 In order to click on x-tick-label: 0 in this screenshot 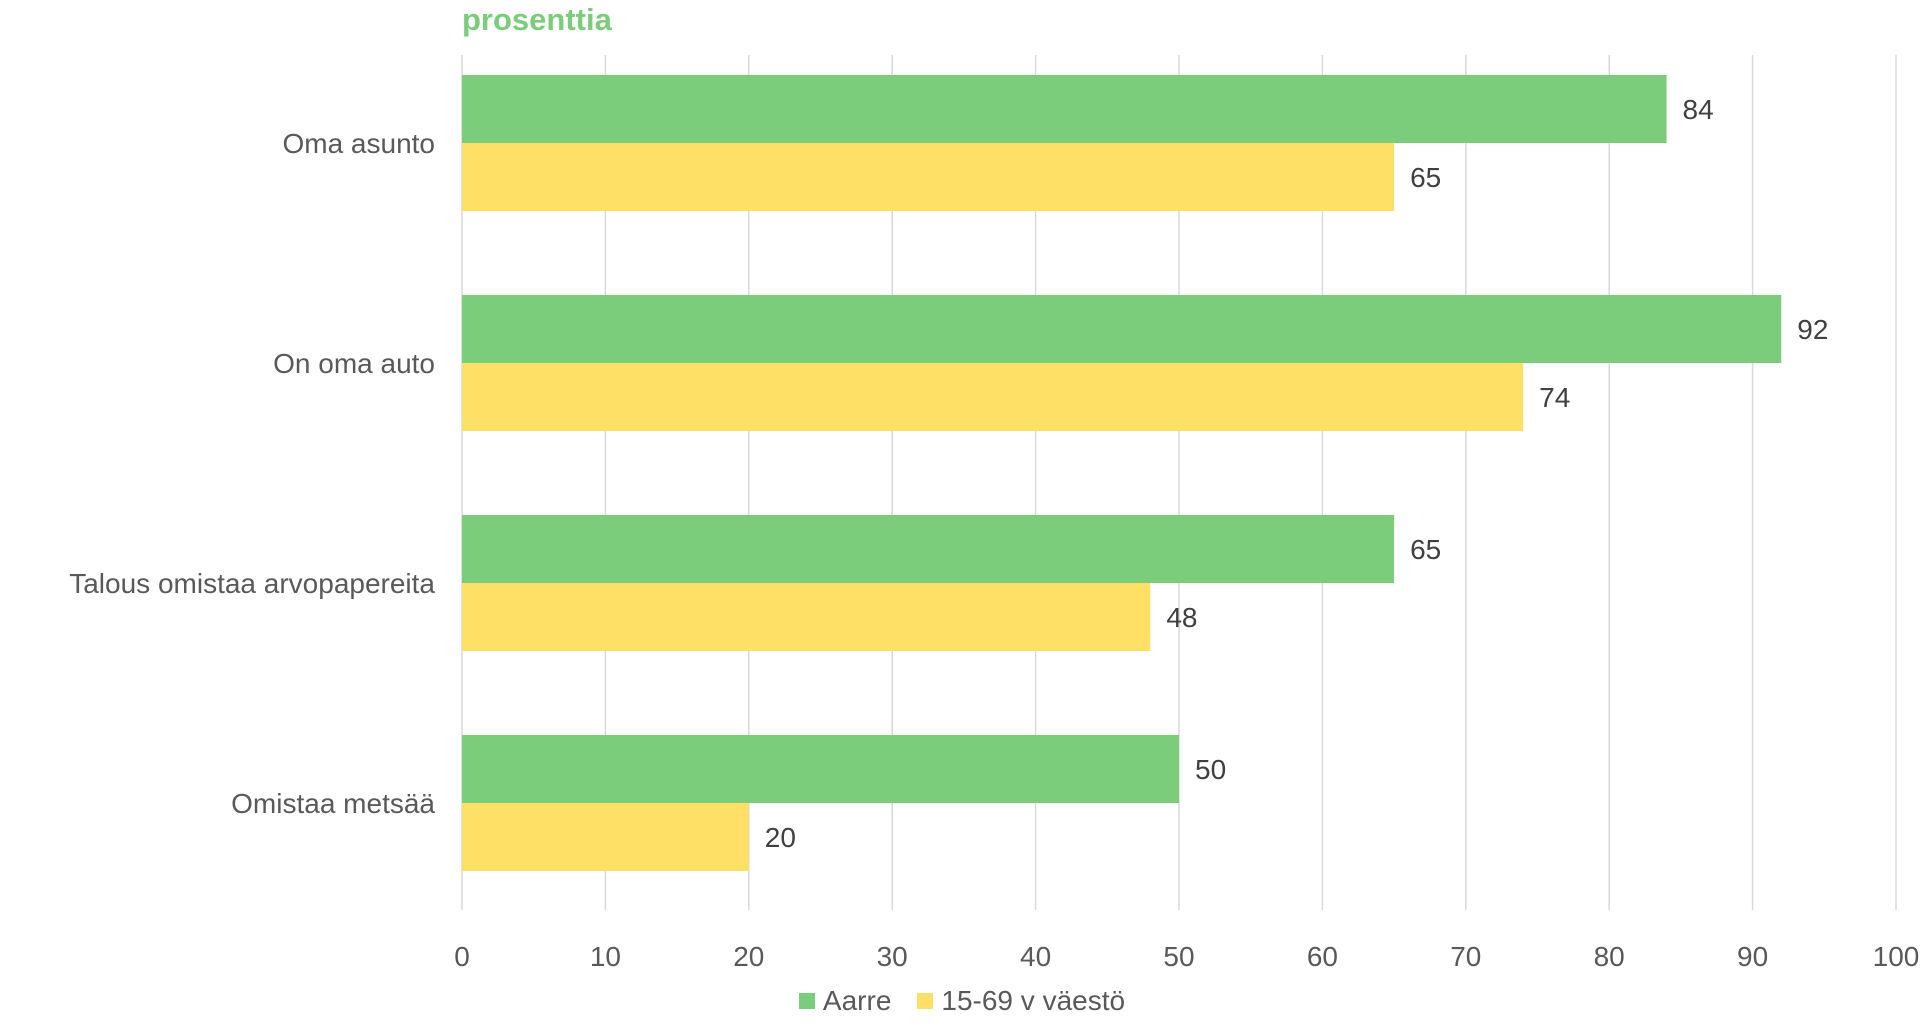, I will do `click(462, 956)`.